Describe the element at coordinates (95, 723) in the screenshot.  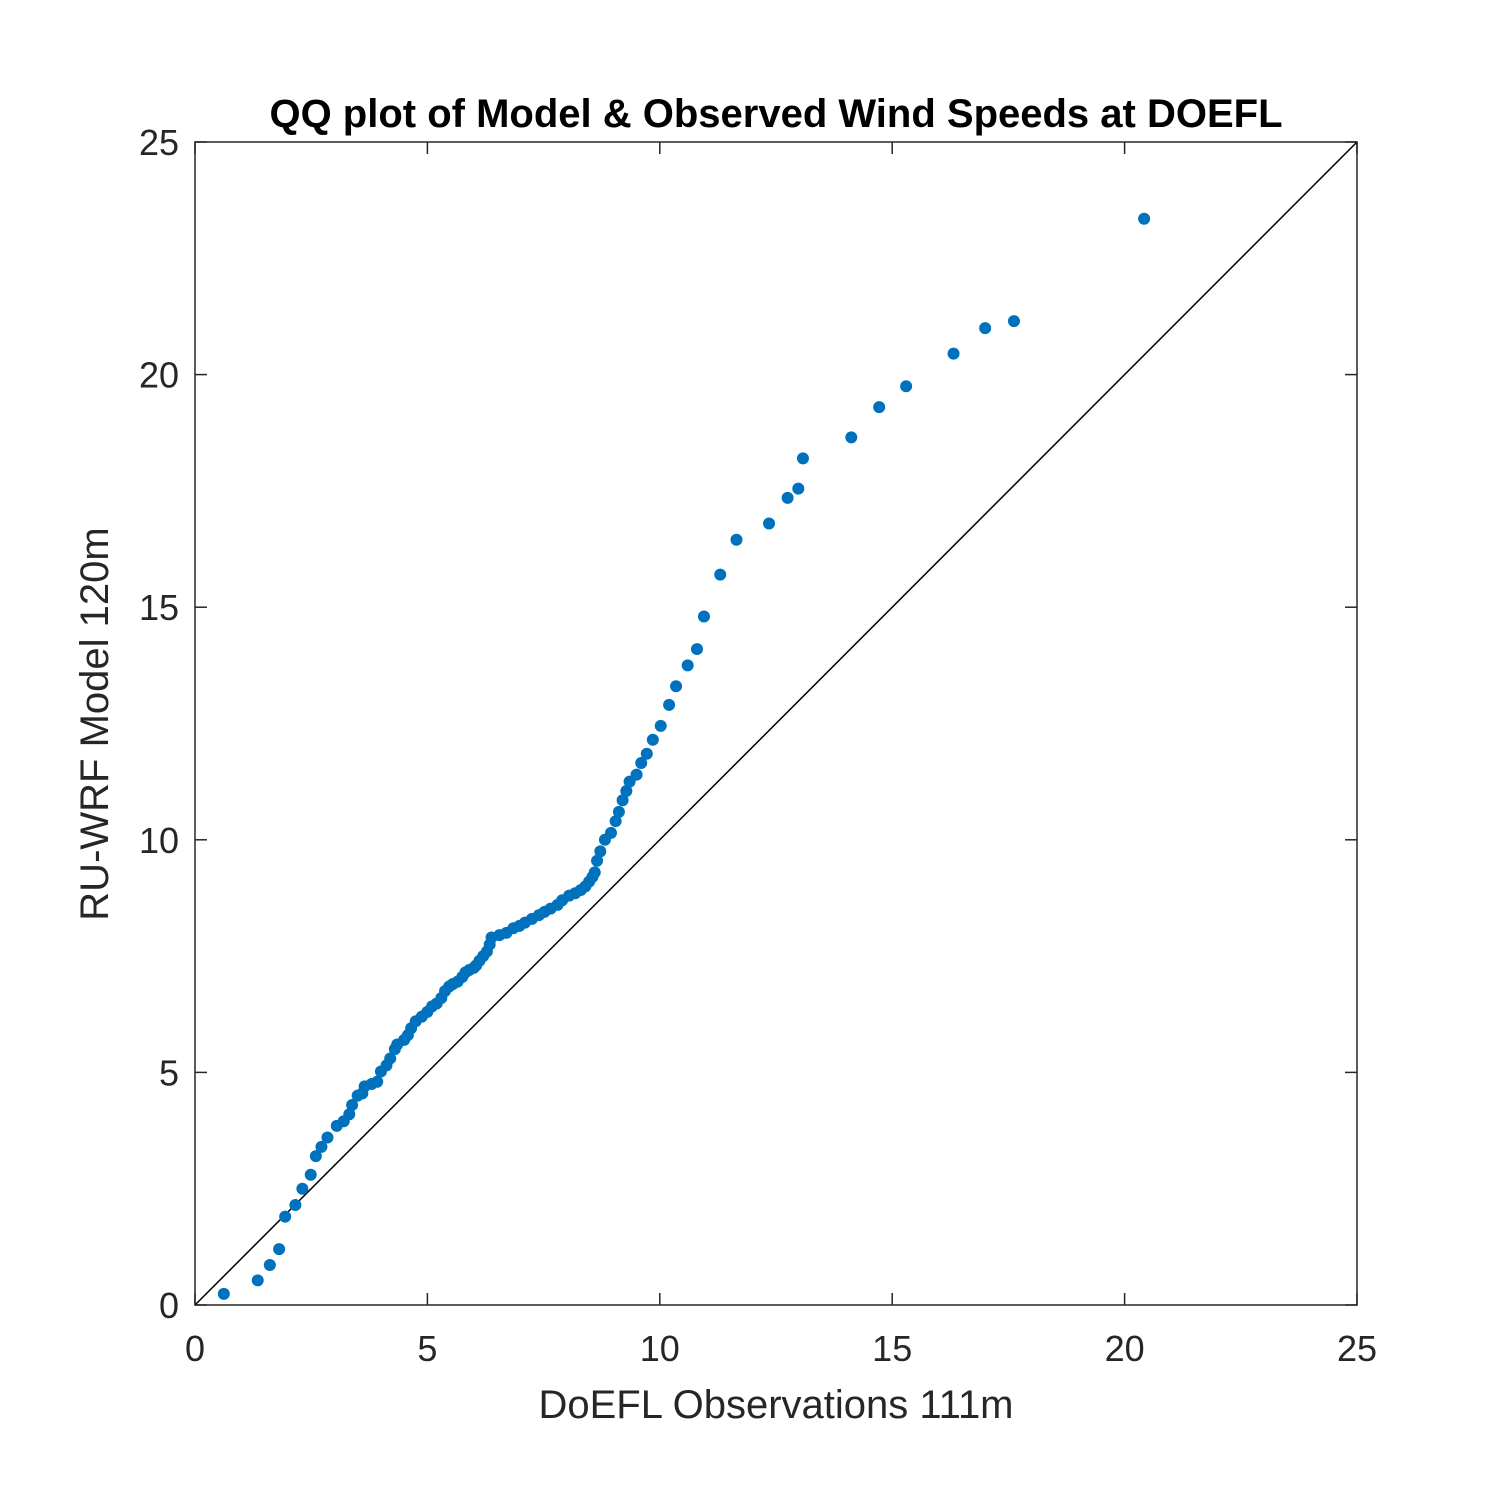
I see `y-axis-label: RU-WRF Model 120m` at that location.